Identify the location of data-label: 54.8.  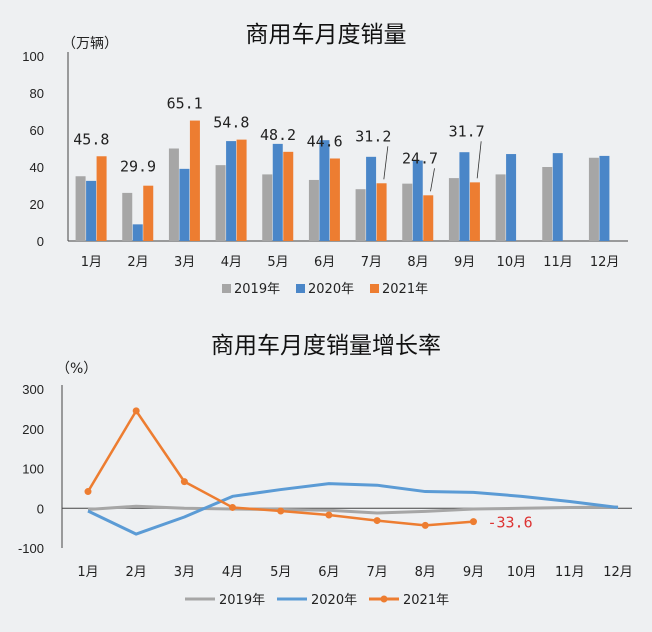
(231, 123).